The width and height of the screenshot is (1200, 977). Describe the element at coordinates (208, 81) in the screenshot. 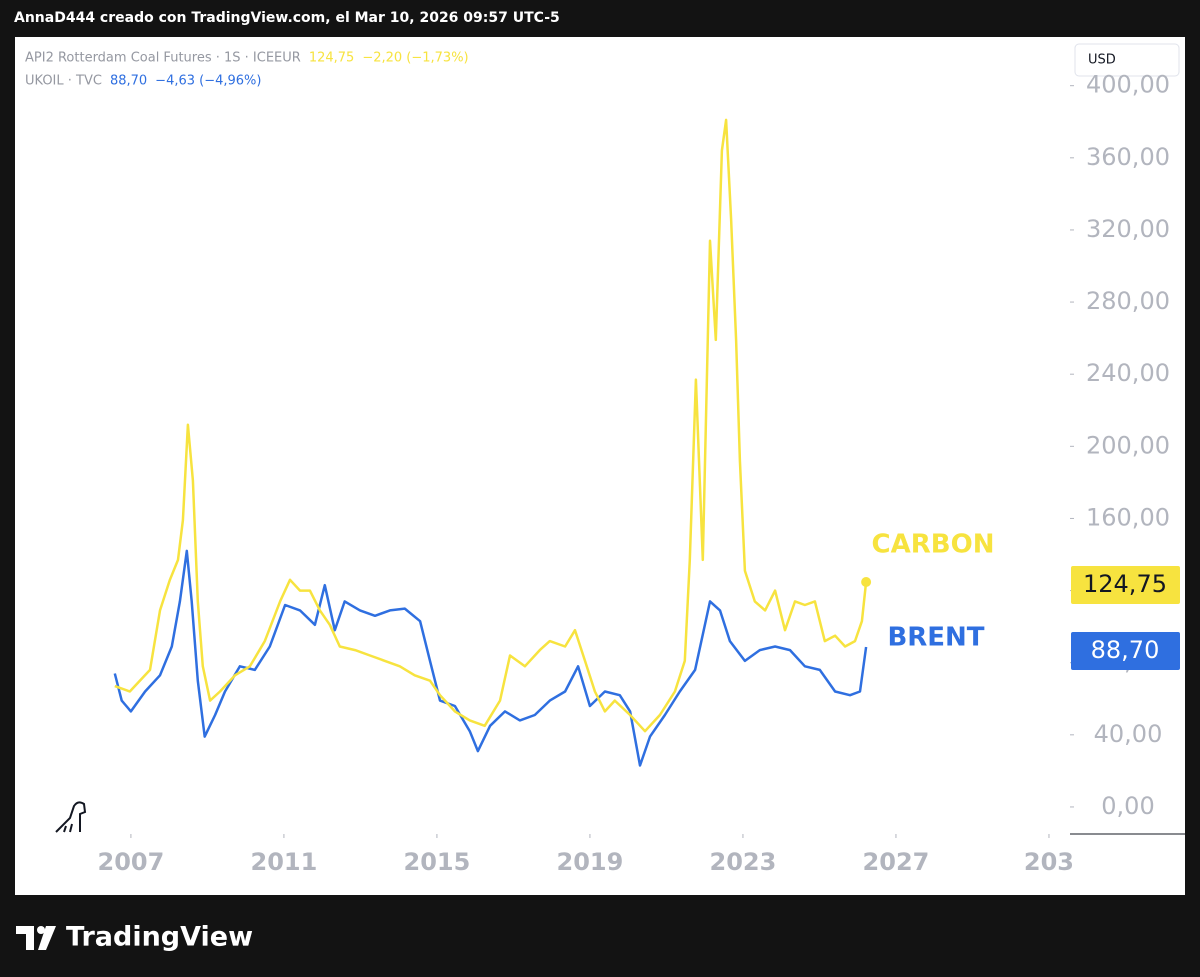

I see `legend-change: −4,63 (−4,96%)` at that location.